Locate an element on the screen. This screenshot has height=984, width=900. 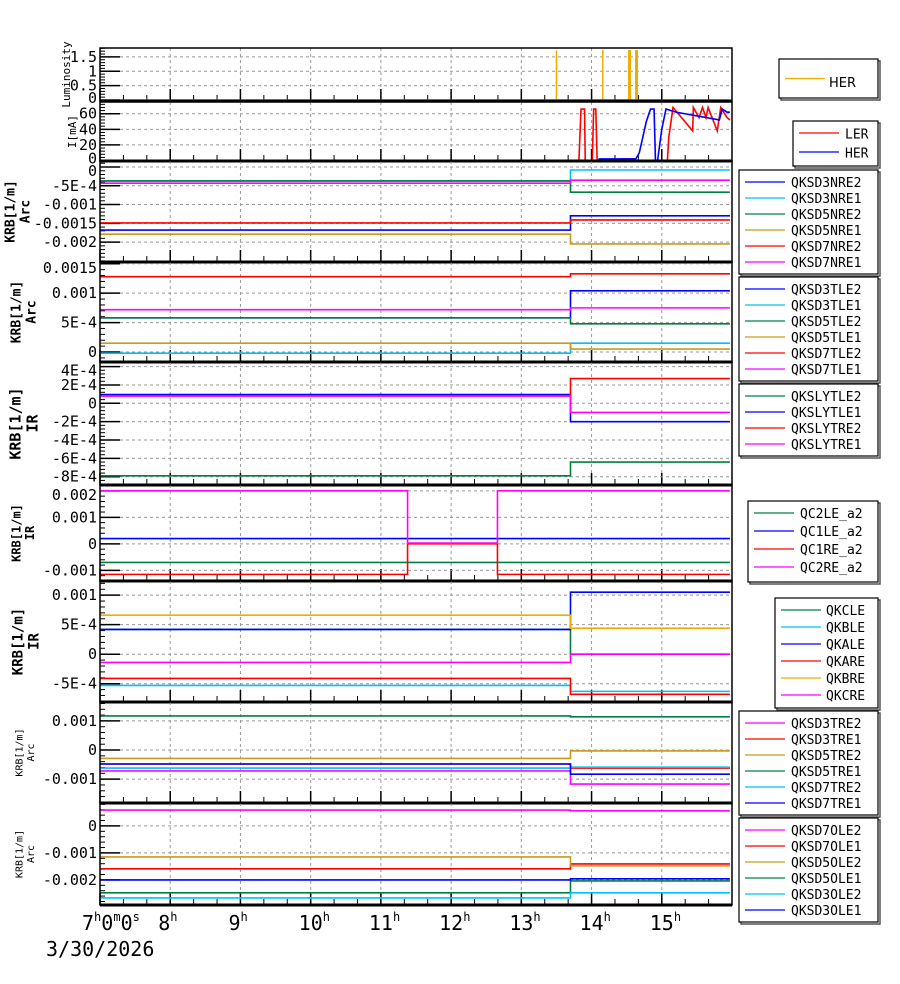
series-qkble is located at coordinates (415, 688).